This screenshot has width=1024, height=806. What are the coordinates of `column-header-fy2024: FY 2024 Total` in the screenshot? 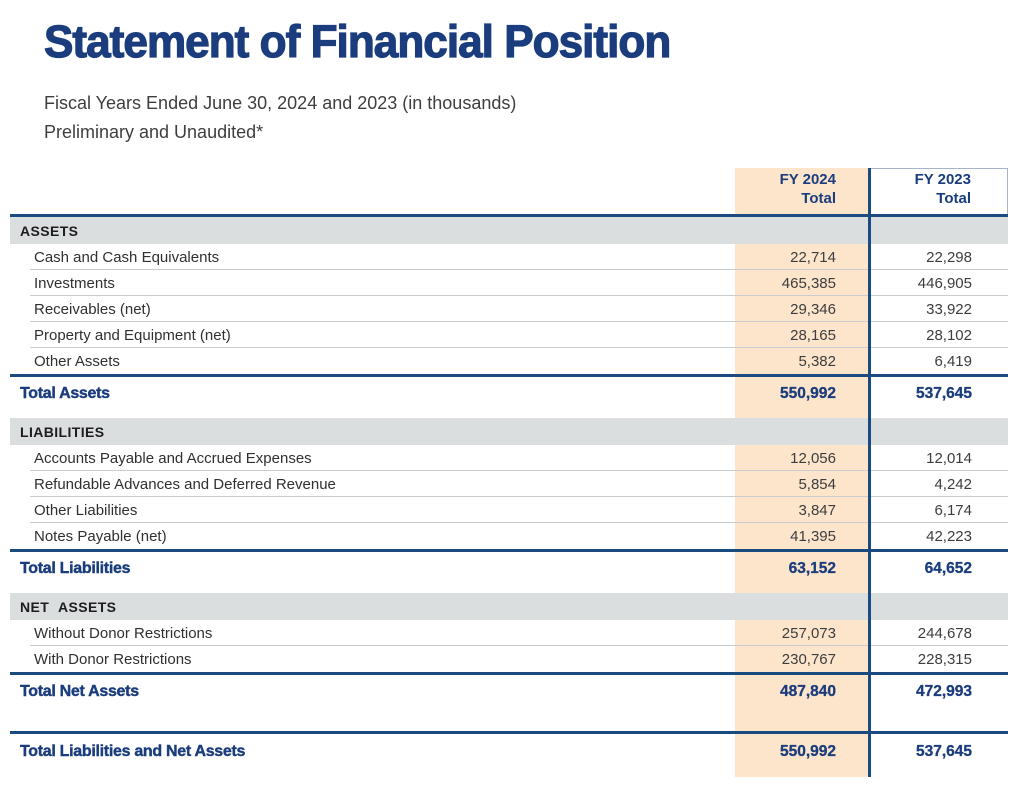 It's located at (801, 191).